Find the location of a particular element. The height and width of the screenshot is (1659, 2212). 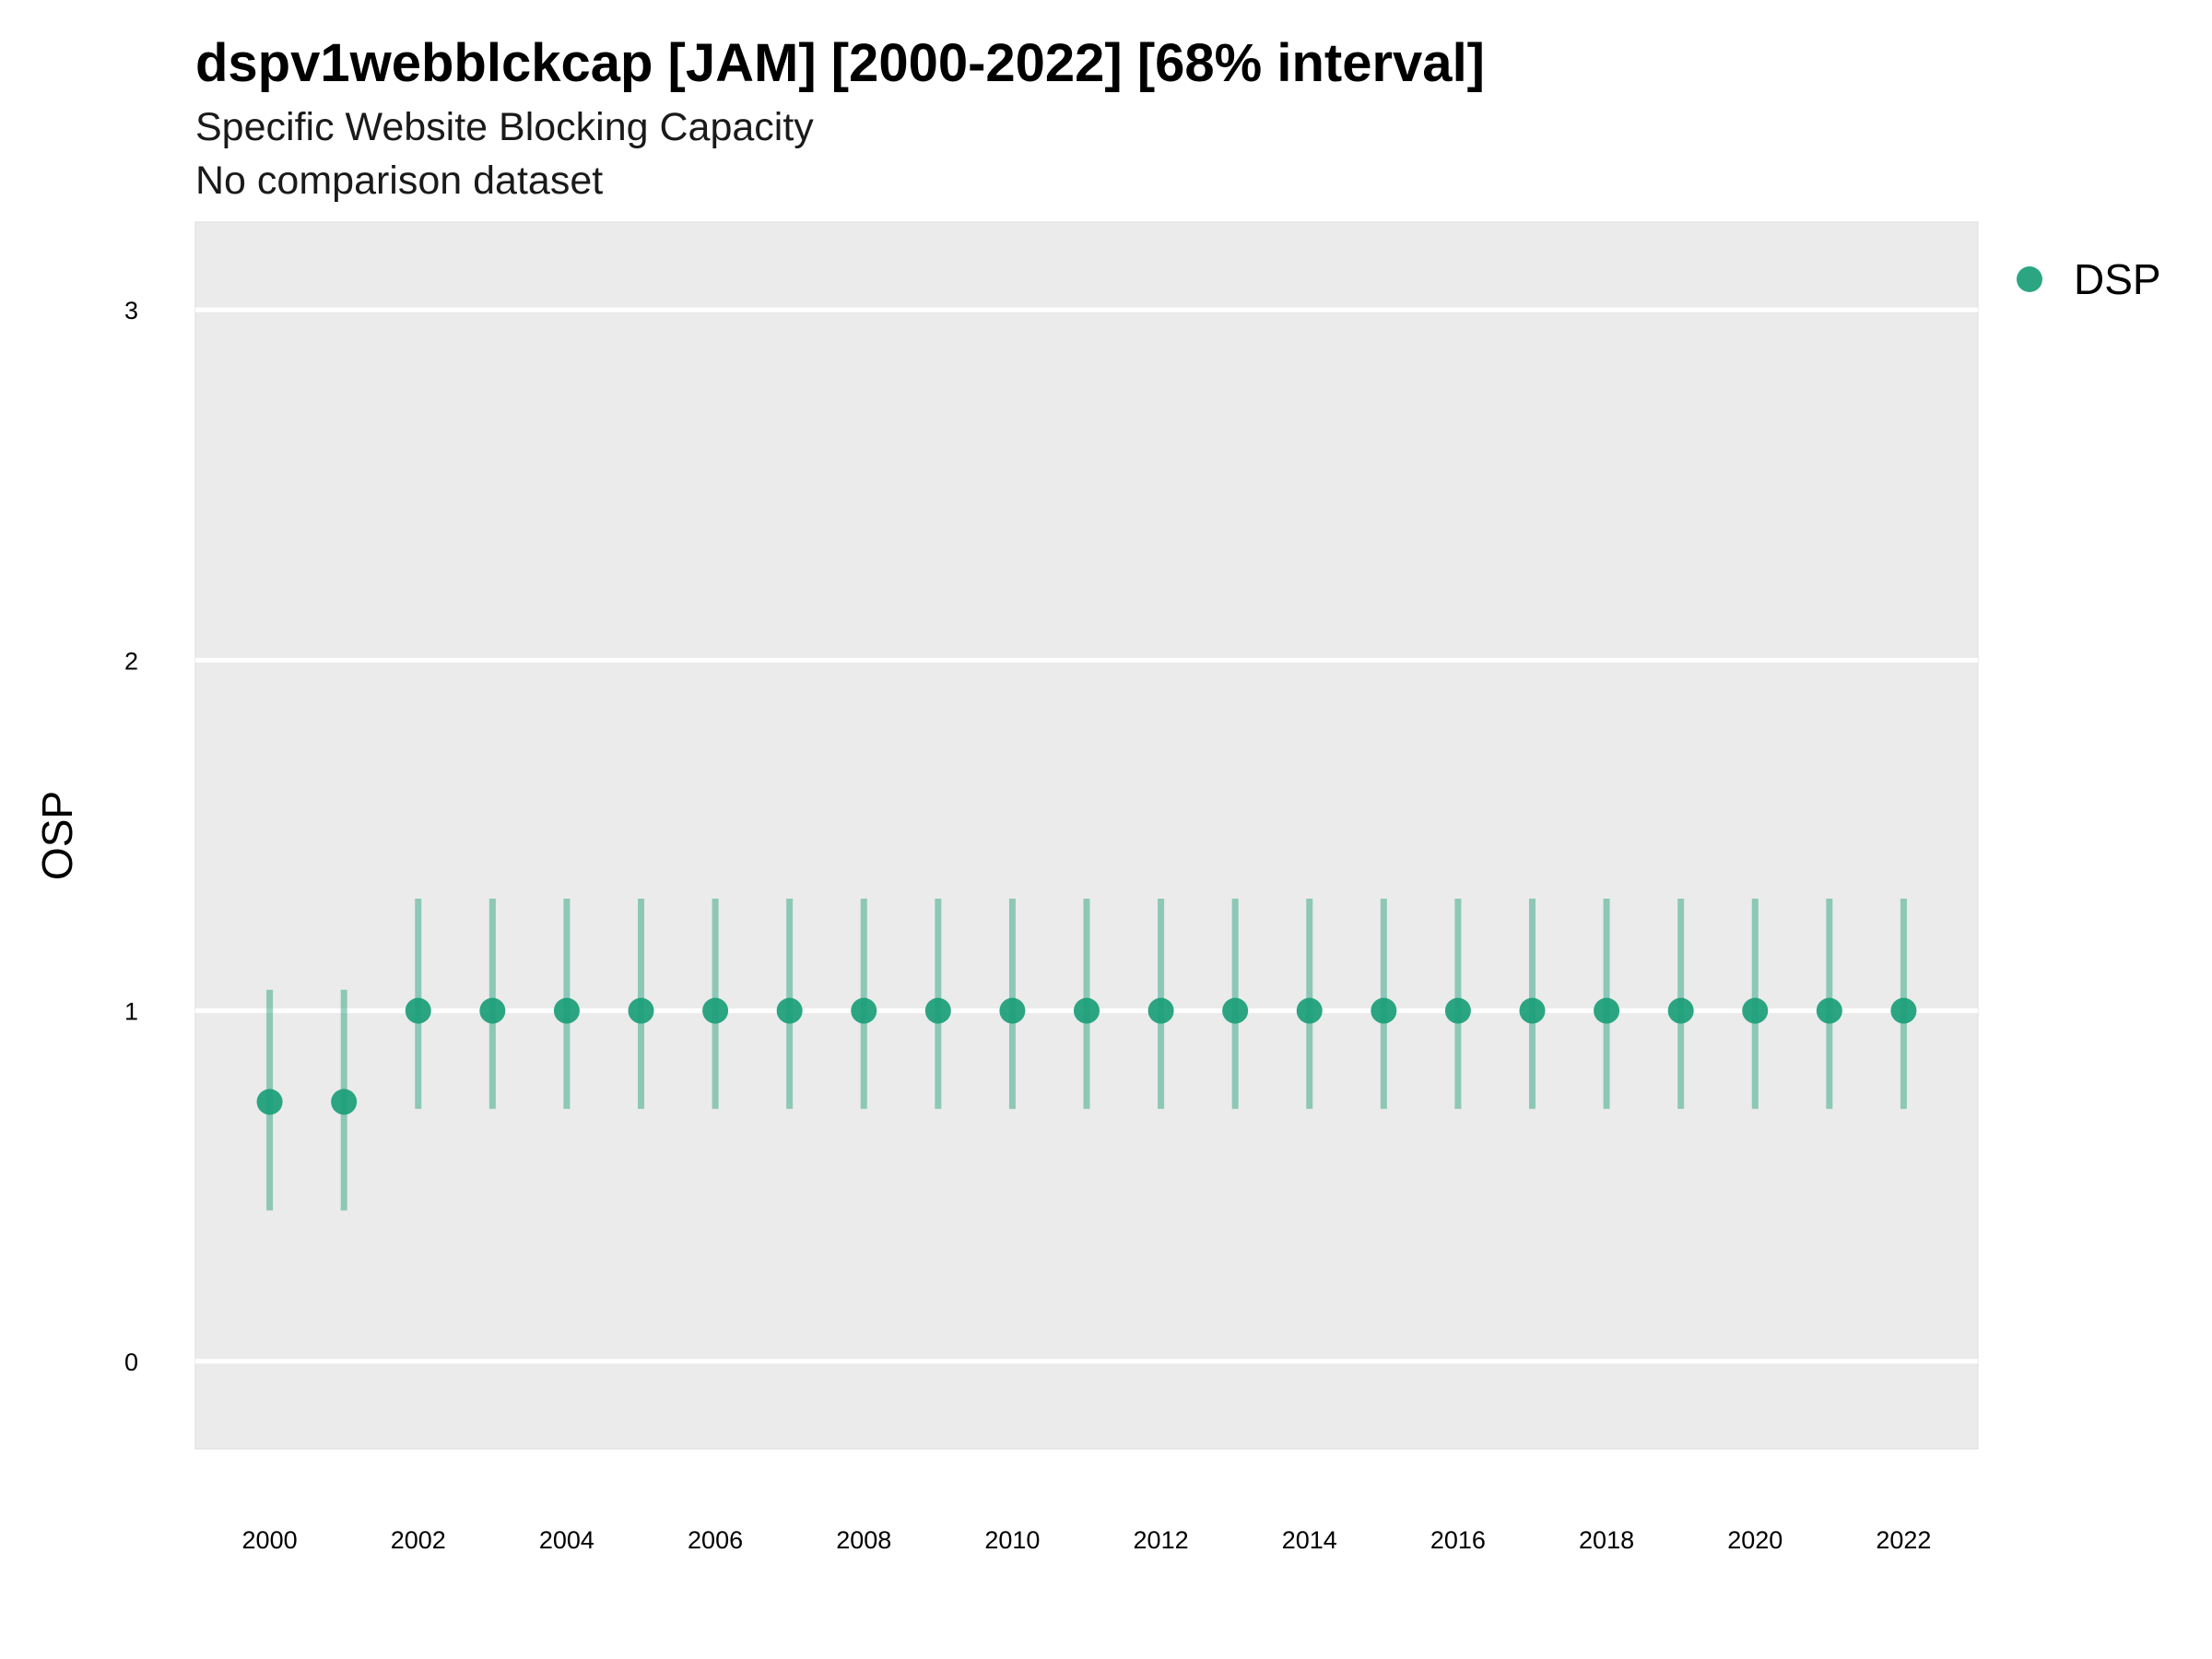

point-2012 is located at coordinates (1160, 1010).